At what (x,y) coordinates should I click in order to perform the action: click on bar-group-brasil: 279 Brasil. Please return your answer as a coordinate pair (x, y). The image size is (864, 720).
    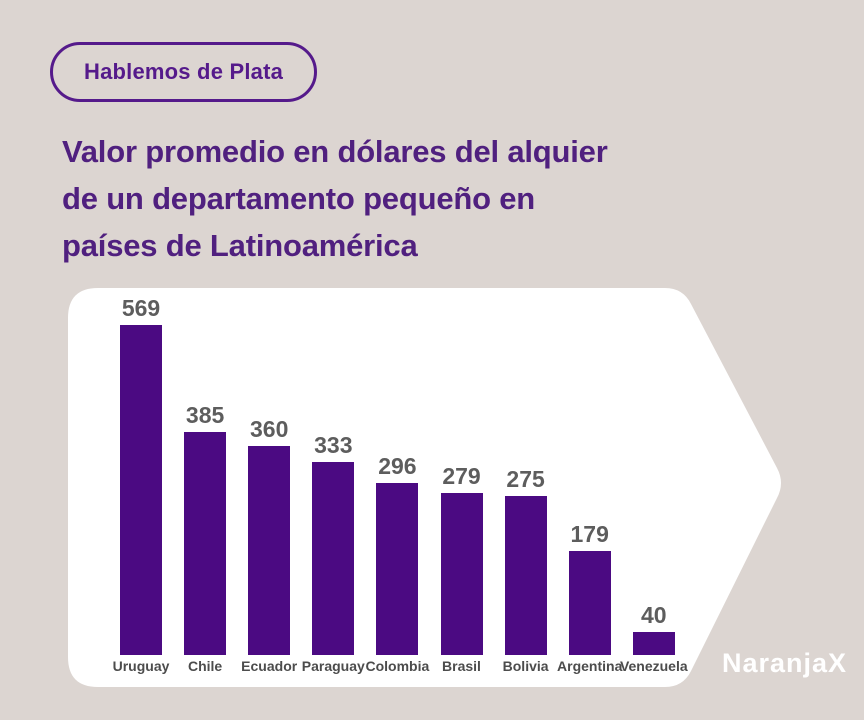
    Looking at the image, I should click on (462, 481).